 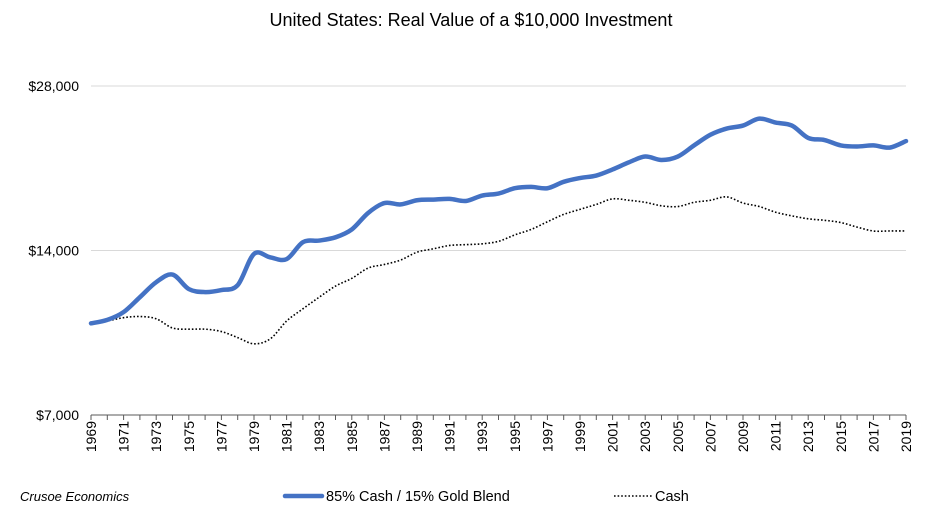 What do you see at coordinates (53, 86) in the screenshot?
I see `y-tick-label: $28,000` at bounding box center [53, 86].